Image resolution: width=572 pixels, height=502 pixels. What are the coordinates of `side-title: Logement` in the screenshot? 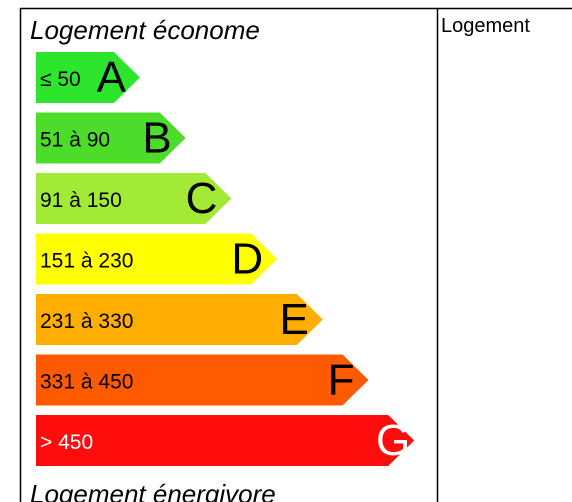 It's located at (485, 26).